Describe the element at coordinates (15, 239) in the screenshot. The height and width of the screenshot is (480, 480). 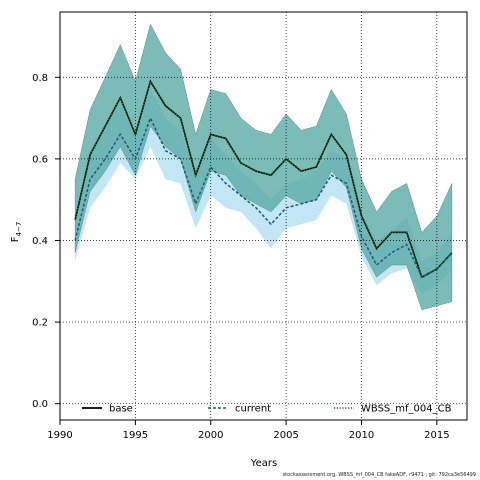
I see `y-axis-label-main: F` at that location.